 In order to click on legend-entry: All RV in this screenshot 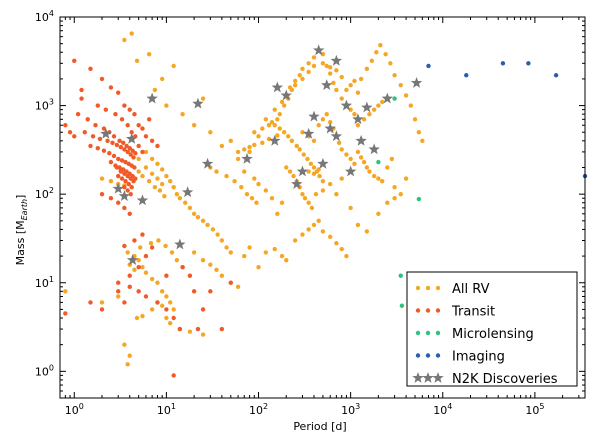, I will do `click(452, 289)`.